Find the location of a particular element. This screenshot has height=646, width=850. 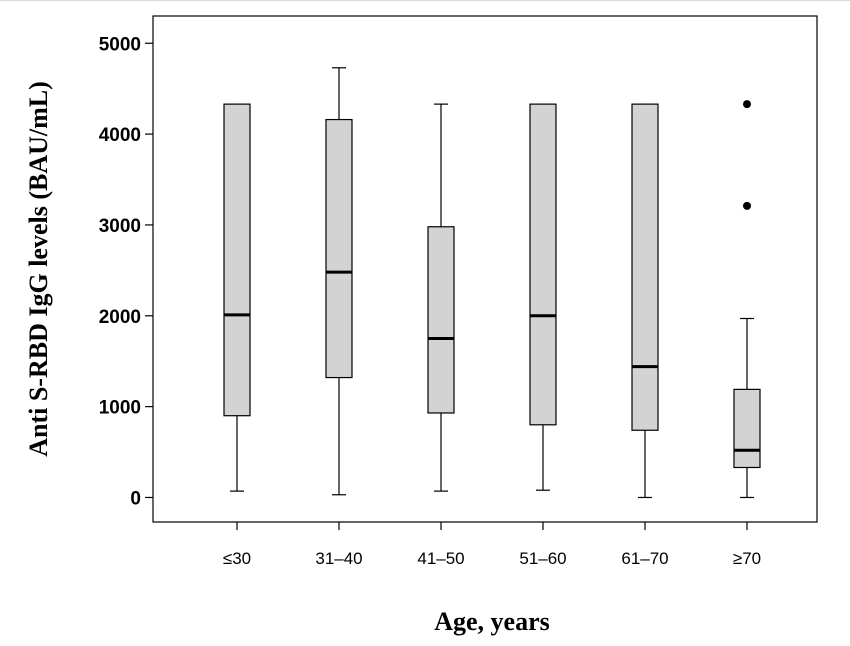

y-axis-title: Anti S-RBD IgG levels (BAU/mL) is located at coordinates (38, 269).